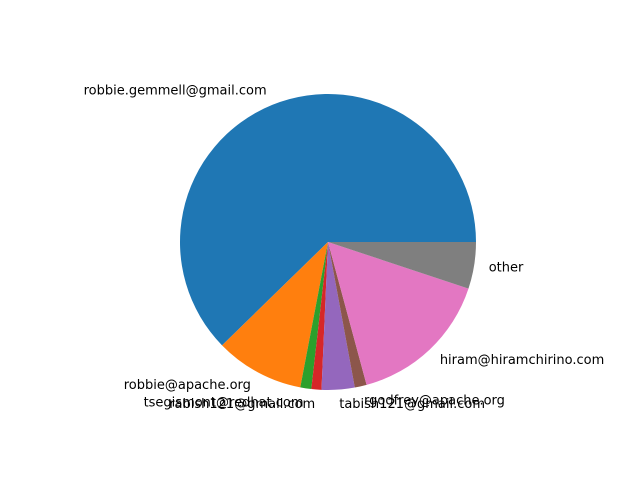 The image size is (640, 480). What do you see at coordinates (275, 315) in the screenshot?
I see `pie-slice-robbie-apache-org` at bounding box center [275, 315].